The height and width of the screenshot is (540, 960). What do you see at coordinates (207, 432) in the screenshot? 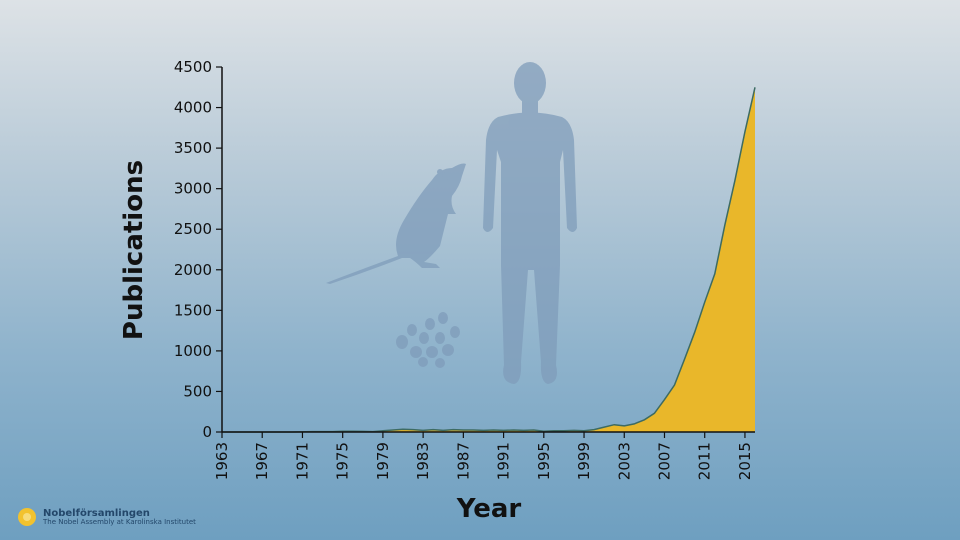
I see `y-tick-label: 0` at bounding box center [207, 432].